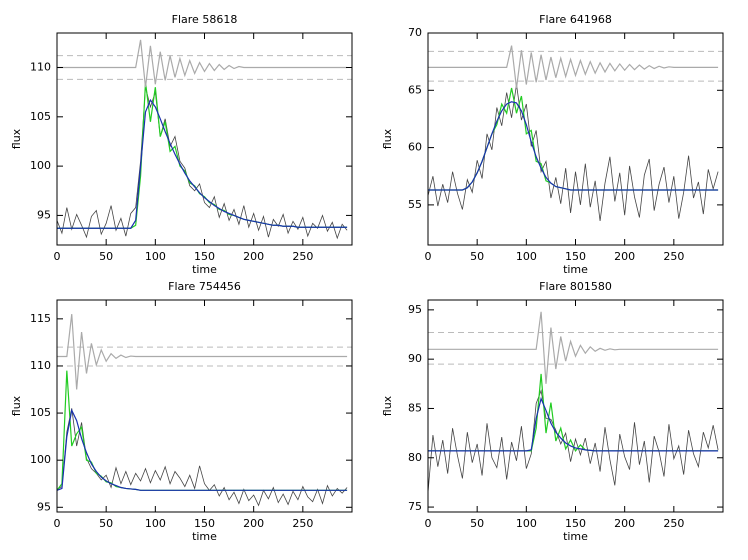 The image size is (748, 560). What do you see at coordinates (415, 407) in the screenshot?
I see `y-tick-label: 85` at bounding box center [415, 407].